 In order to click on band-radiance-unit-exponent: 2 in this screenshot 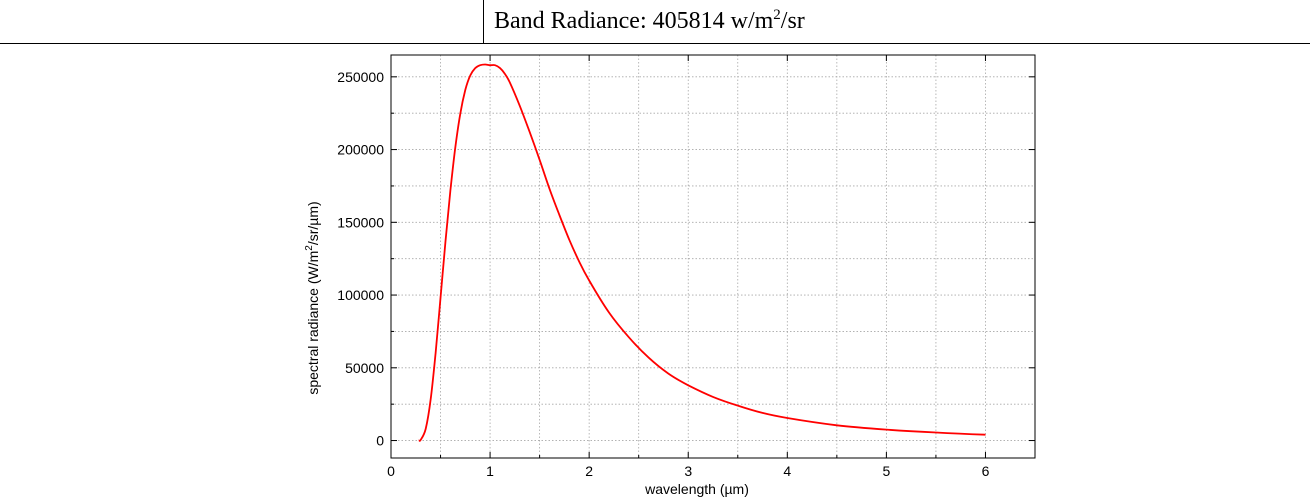, I will do `click(777, 15)`.